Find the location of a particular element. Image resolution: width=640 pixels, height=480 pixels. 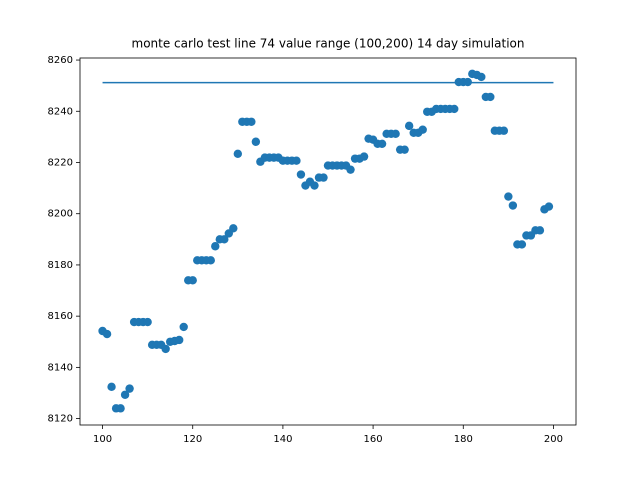

x-tick-label: 140 is located at coordinates (282, 439).